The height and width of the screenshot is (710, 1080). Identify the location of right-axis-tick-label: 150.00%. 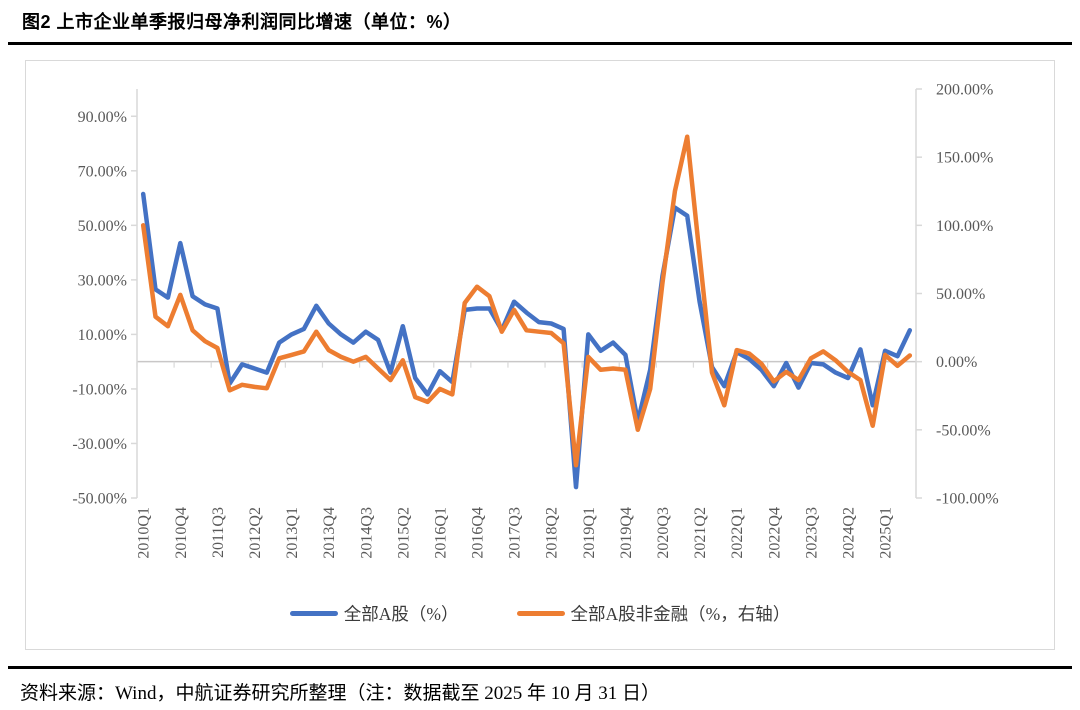
(964, 158).